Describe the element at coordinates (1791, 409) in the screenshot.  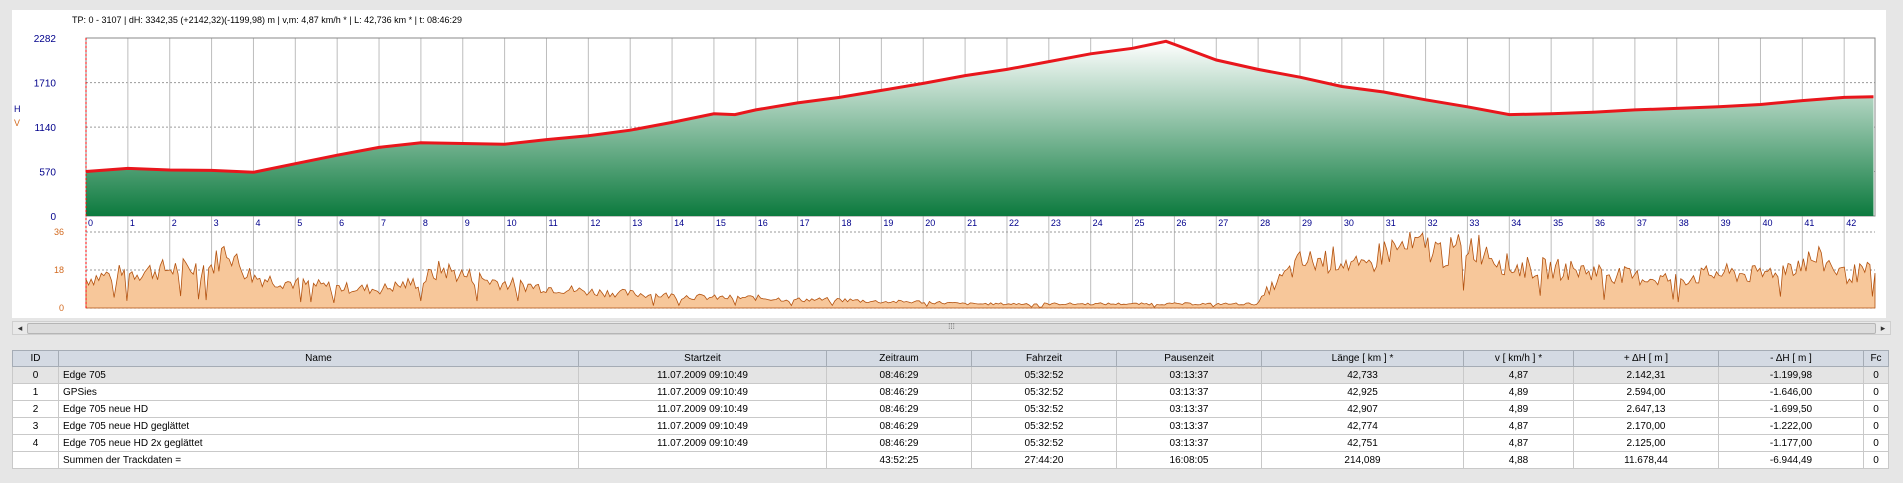
I see `table-cell: -1.699,50` at that location.